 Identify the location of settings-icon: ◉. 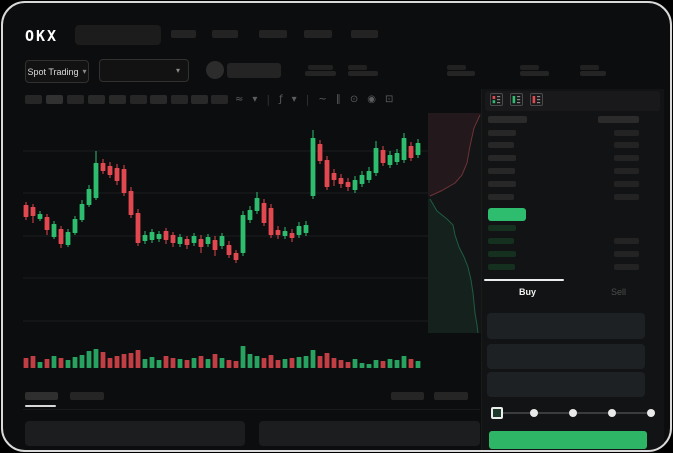
(371, 99).